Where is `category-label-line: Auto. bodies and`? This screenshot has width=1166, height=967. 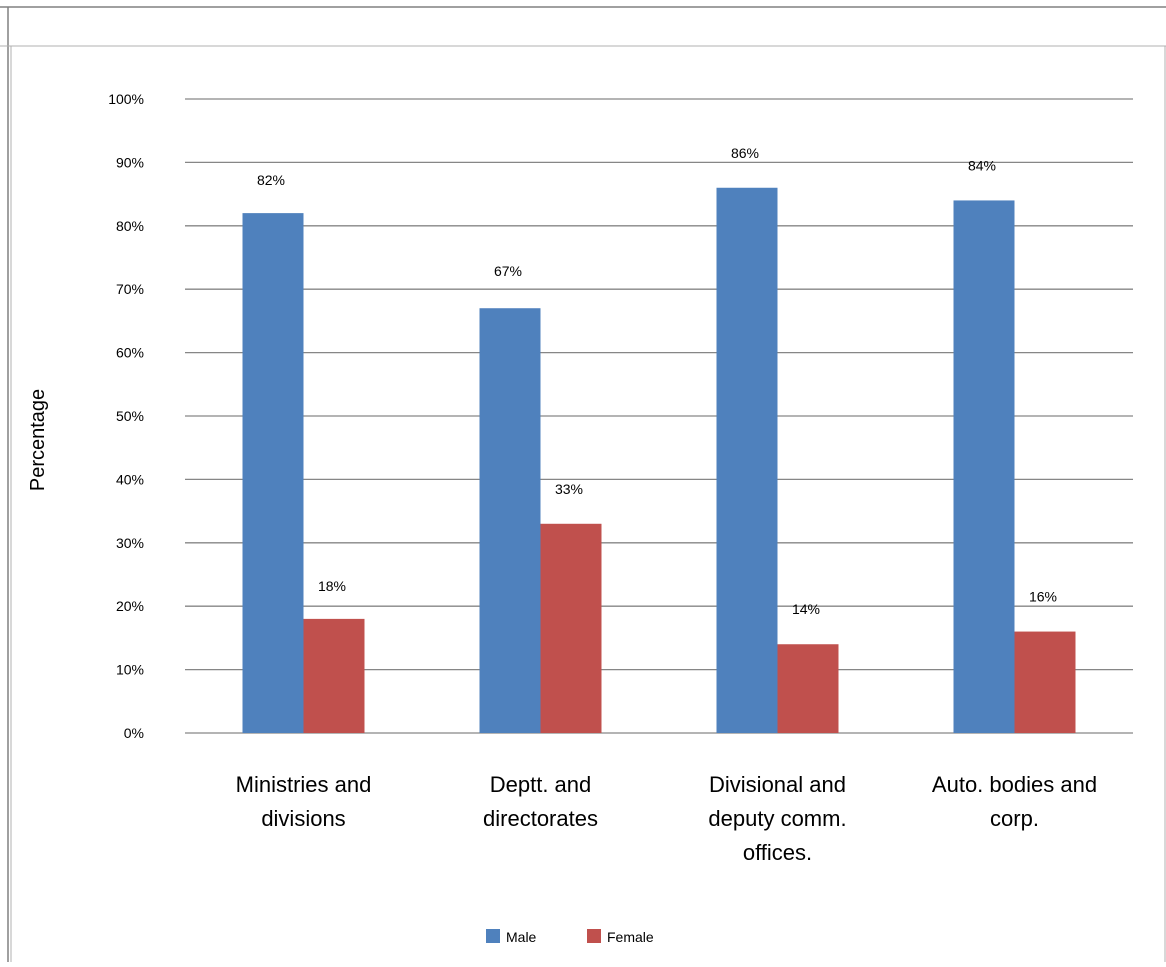
category-label-line: Auto. bodies and is located at coordinates (1014, 784).